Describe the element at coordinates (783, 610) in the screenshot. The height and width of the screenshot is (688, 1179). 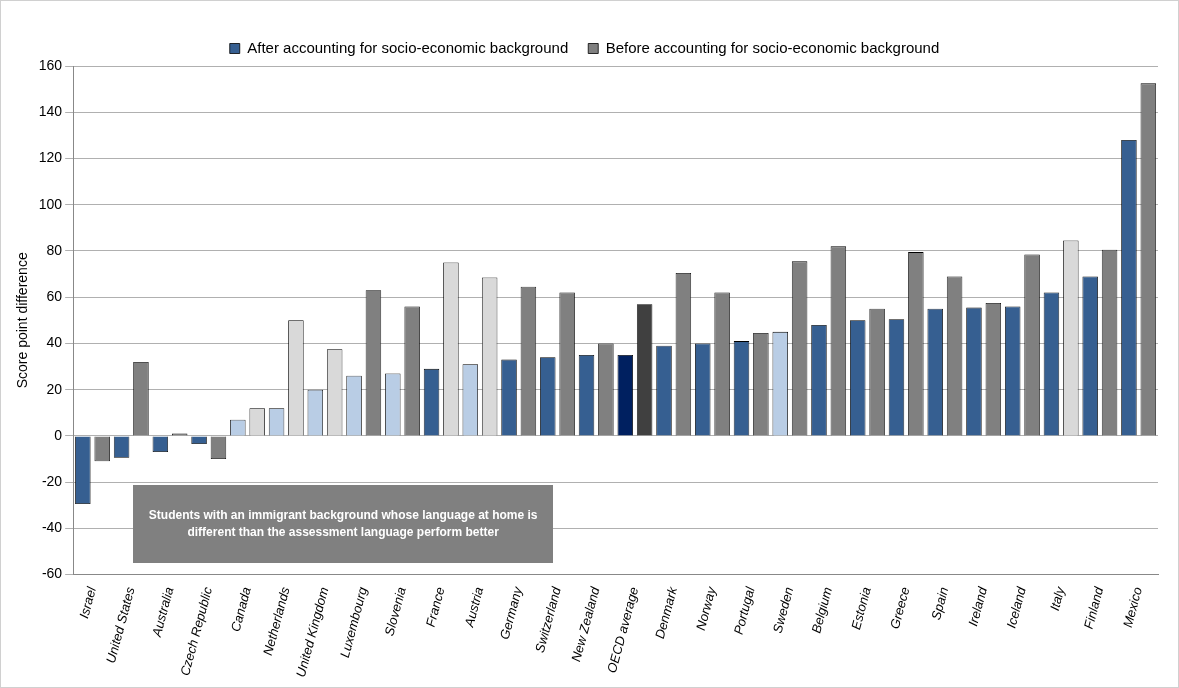
I see `x-tick-label: Sweden` at that location.